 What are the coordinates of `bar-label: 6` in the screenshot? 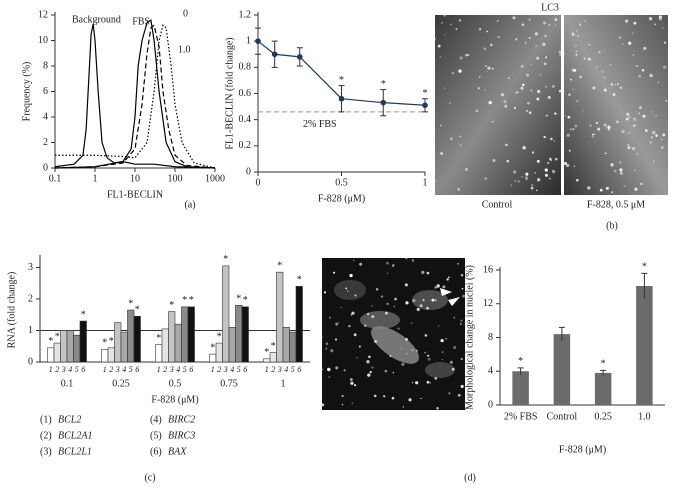 It's located at (299, 369).